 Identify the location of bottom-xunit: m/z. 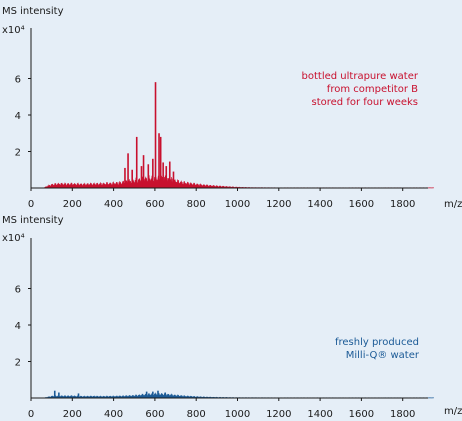
(453, 411).